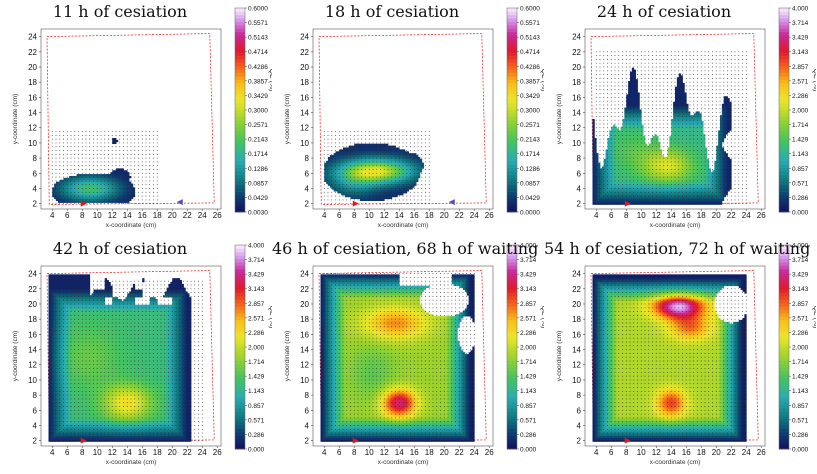  What do you see at coordinates (542, 80) in the screenshot?
I see `colorbar-label: QE (%)` at bounding box center [542, 80].